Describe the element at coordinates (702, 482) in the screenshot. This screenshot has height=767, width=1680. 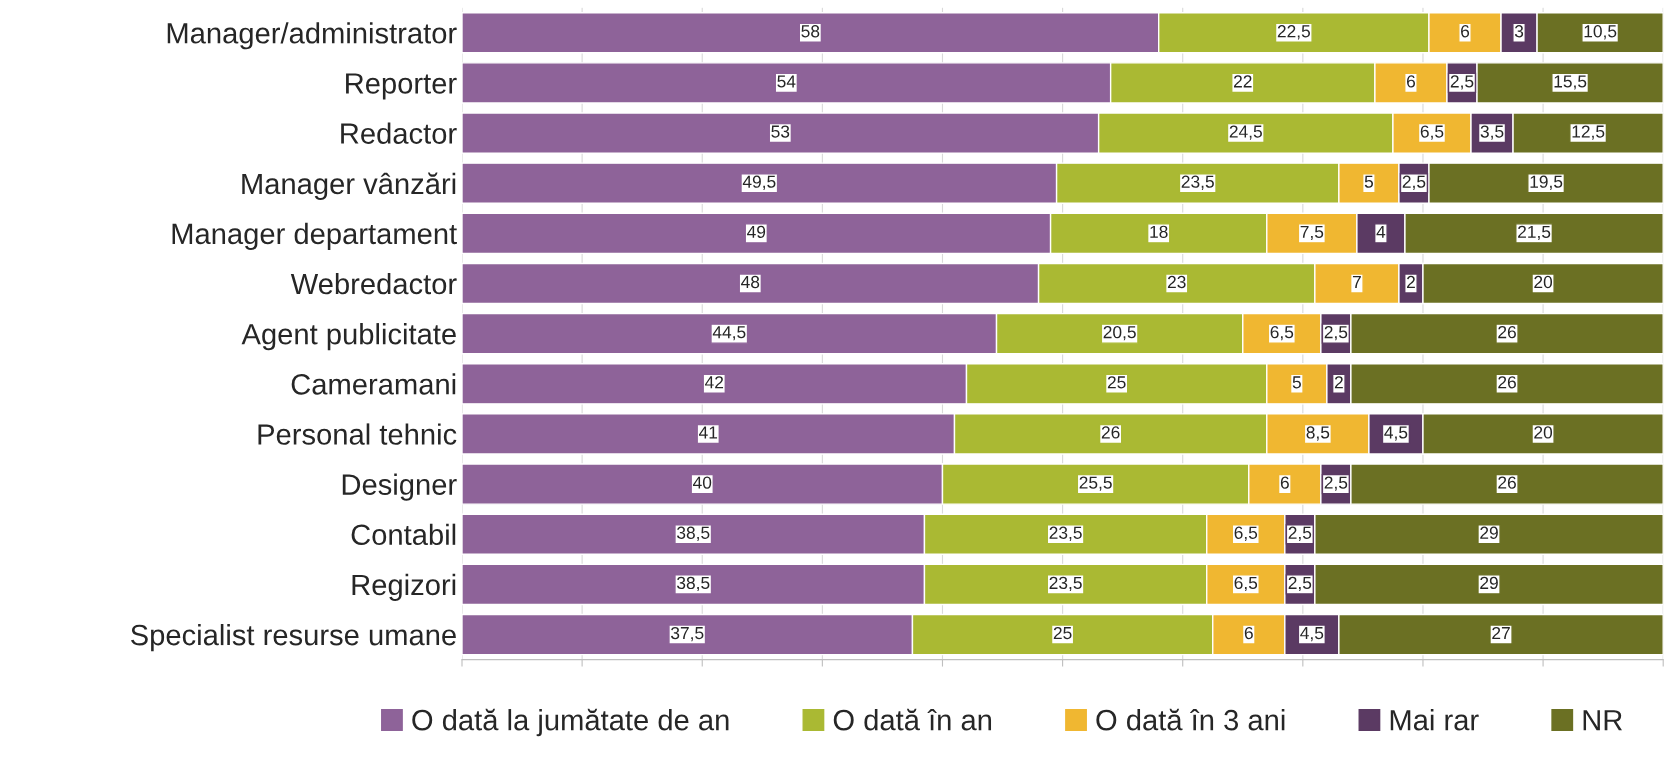
I see `data-label: 40` at that location.